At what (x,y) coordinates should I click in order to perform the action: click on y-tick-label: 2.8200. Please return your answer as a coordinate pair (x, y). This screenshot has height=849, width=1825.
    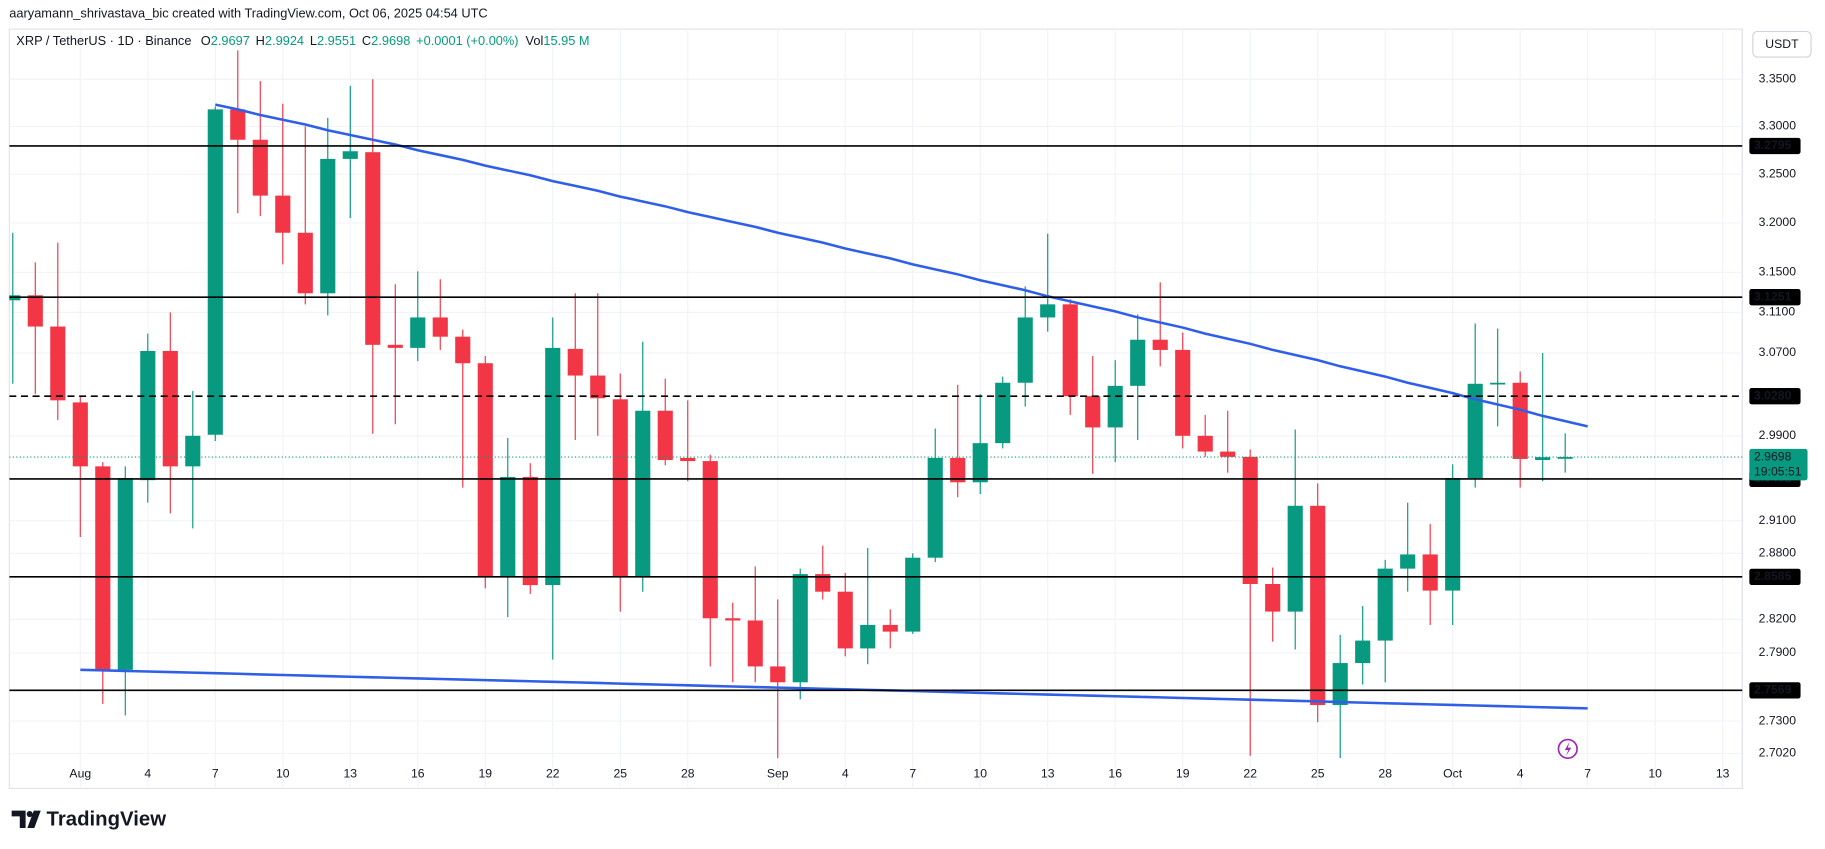
    Looking at the image, I should click on (1778, 619).